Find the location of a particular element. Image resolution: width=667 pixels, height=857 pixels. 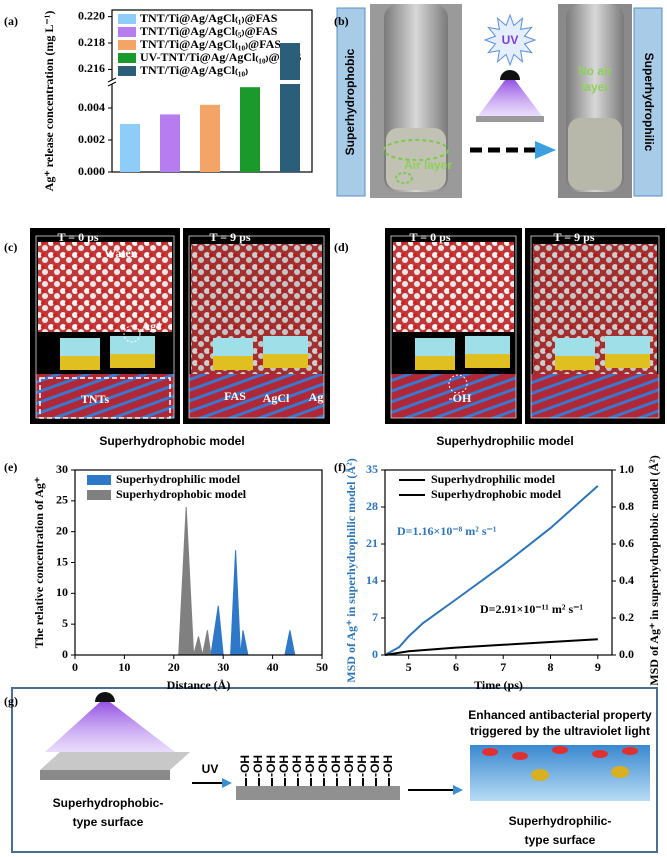

annotation: Water is located at coordinates (120, 253).